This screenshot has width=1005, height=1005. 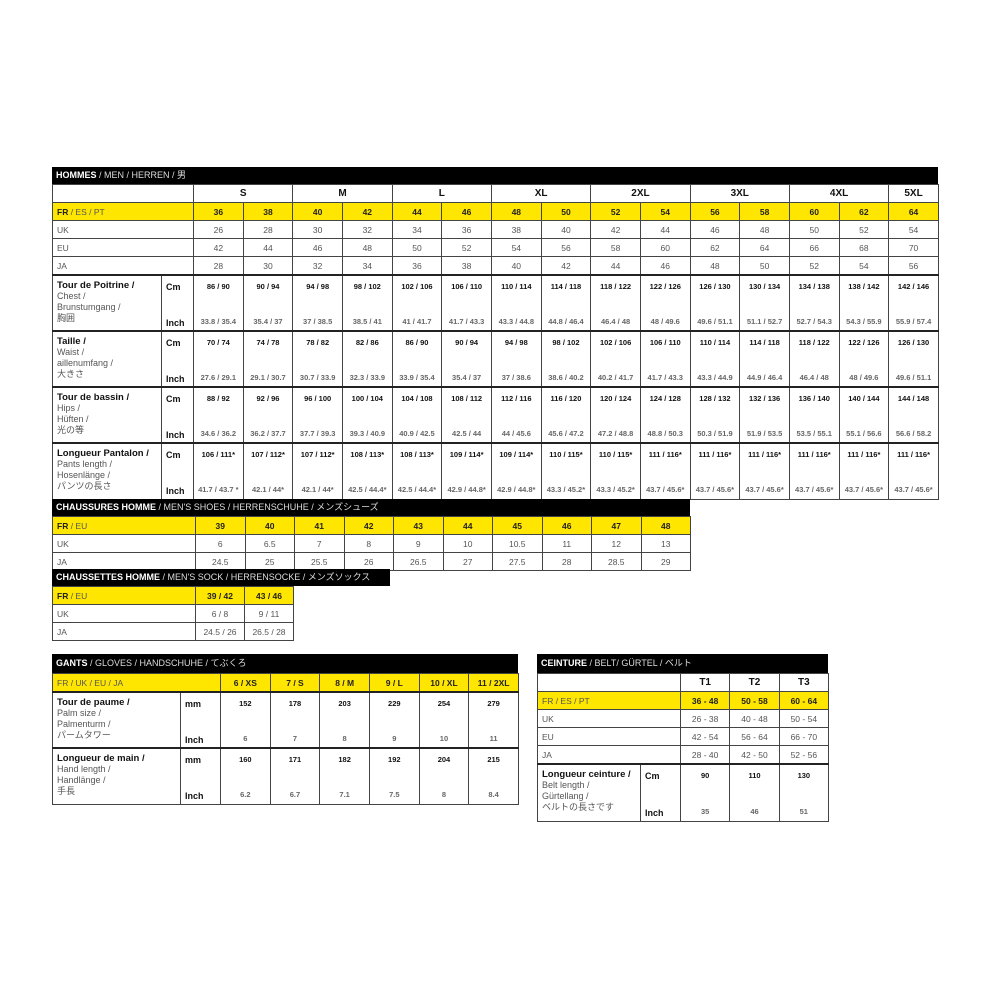 I want to click on men-measure-cell: 86 / 90 33.9 / 35.4, so click(x=417, y=359).